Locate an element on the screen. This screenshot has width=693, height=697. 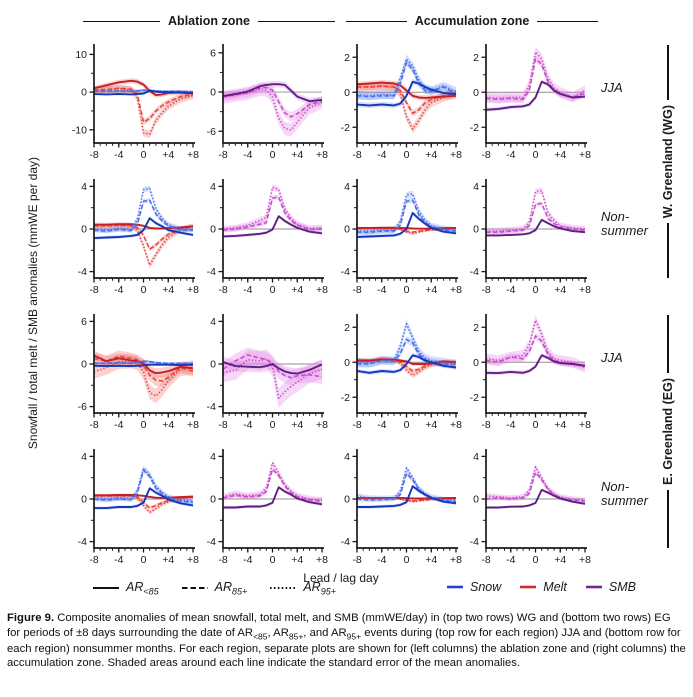
band-melt-dotted is located at coordinates (143, 504).